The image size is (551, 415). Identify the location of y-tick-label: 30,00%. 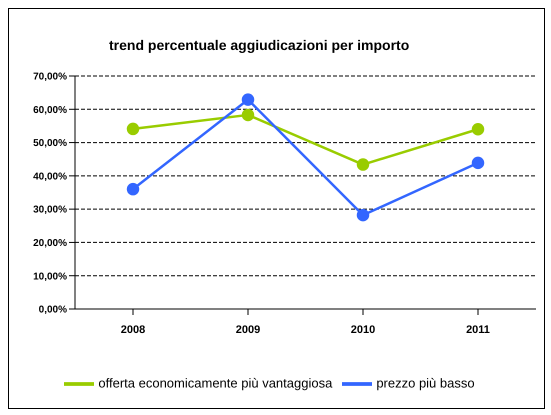
(50, 210).